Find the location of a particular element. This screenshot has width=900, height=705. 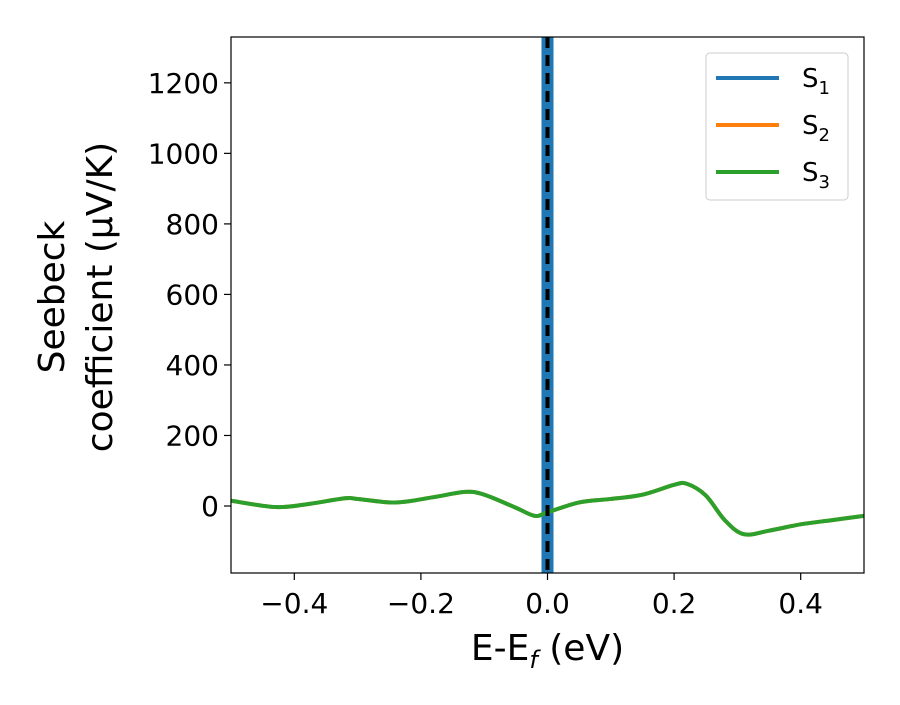

y-tick-label: 400 is located at coordinates (192, 365).